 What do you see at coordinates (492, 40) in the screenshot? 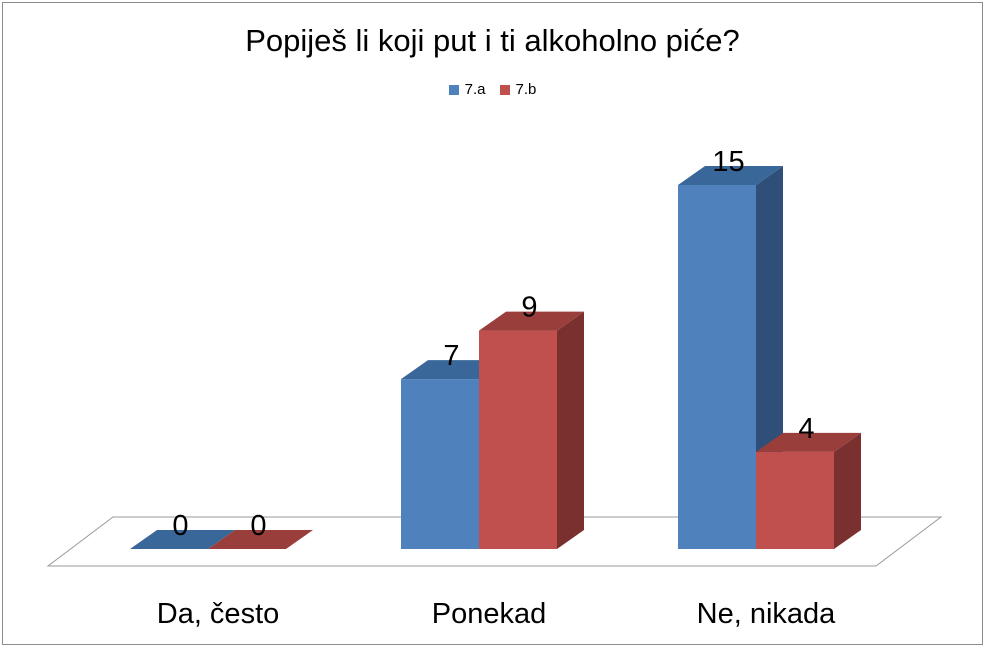
I see `chart-title: Popiješ li koji put i ti alkoholno piće?` at bounding box center [492, 40].